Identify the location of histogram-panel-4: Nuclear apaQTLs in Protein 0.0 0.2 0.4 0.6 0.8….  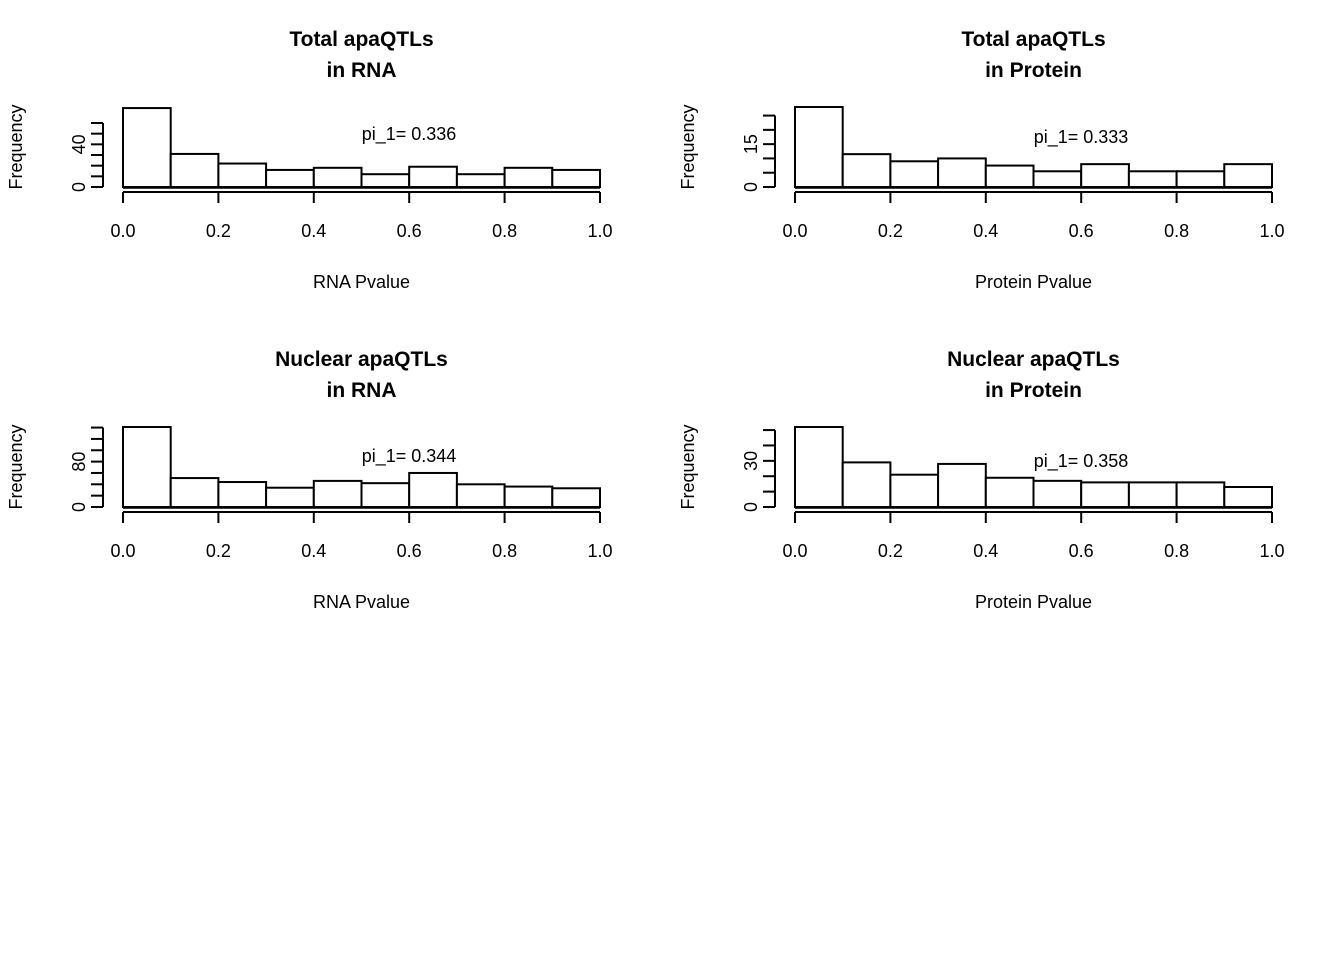
(981, 480).